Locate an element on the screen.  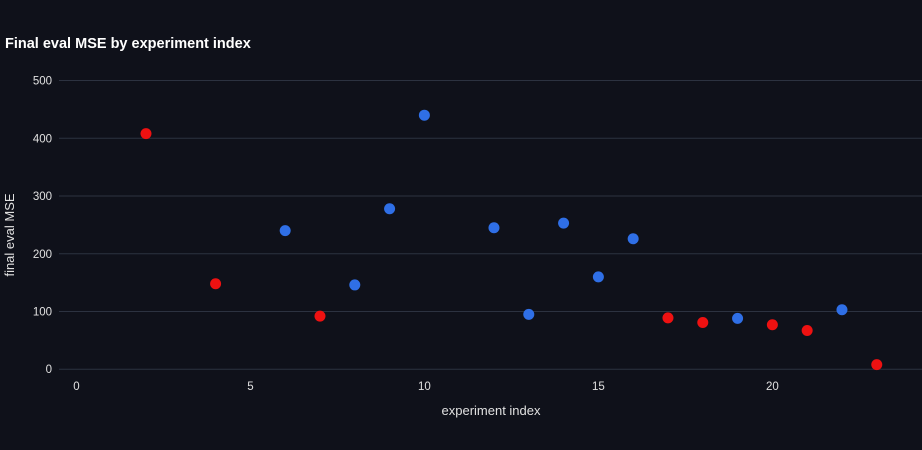
y-tick-label: 500 is located at coordinates (42, 82).